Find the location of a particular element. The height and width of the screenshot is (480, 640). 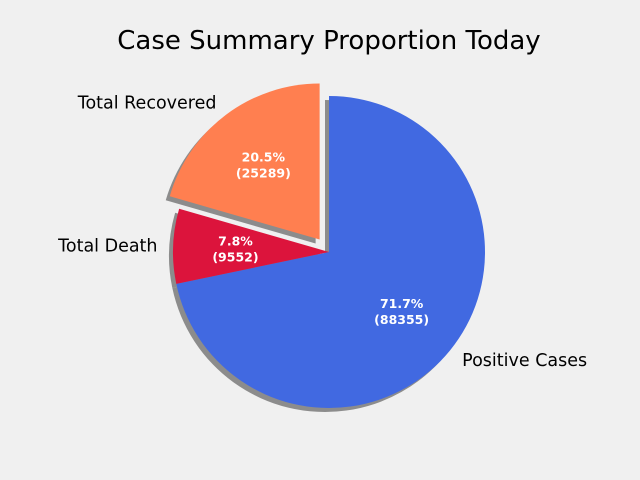

slice-label-total-death: Total Death is located at coordinates (107, 247).